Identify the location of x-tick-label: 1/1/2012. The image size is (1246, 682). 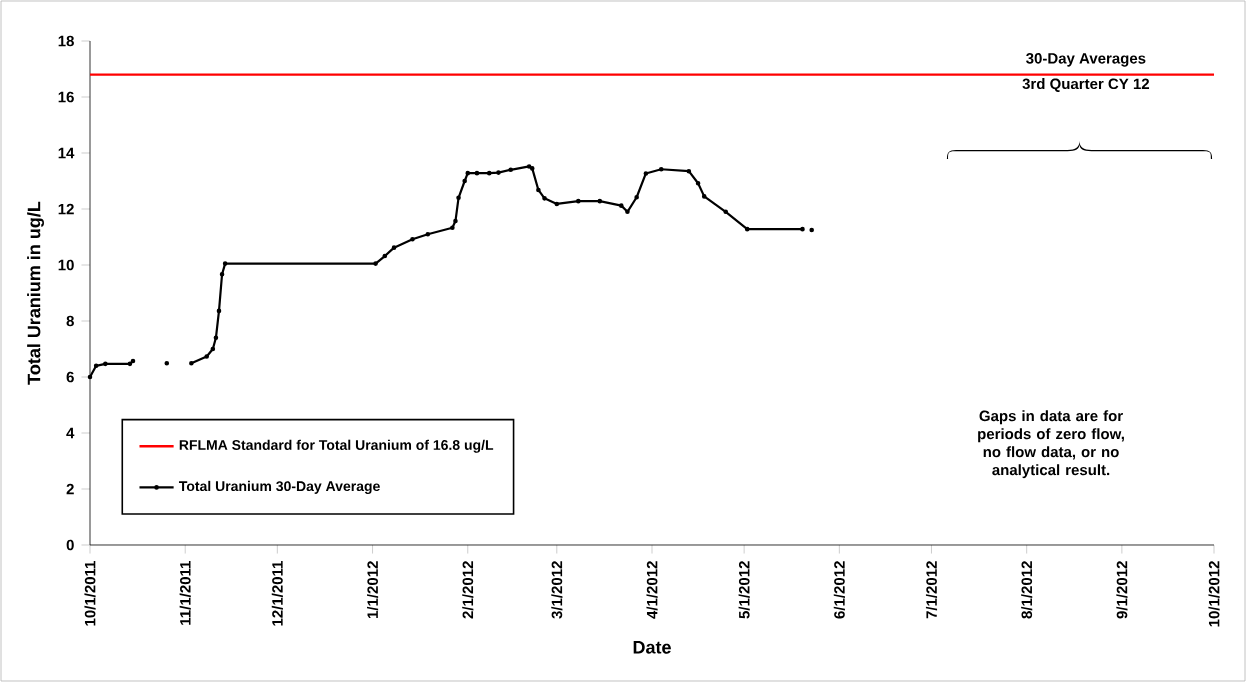
(372, 590).